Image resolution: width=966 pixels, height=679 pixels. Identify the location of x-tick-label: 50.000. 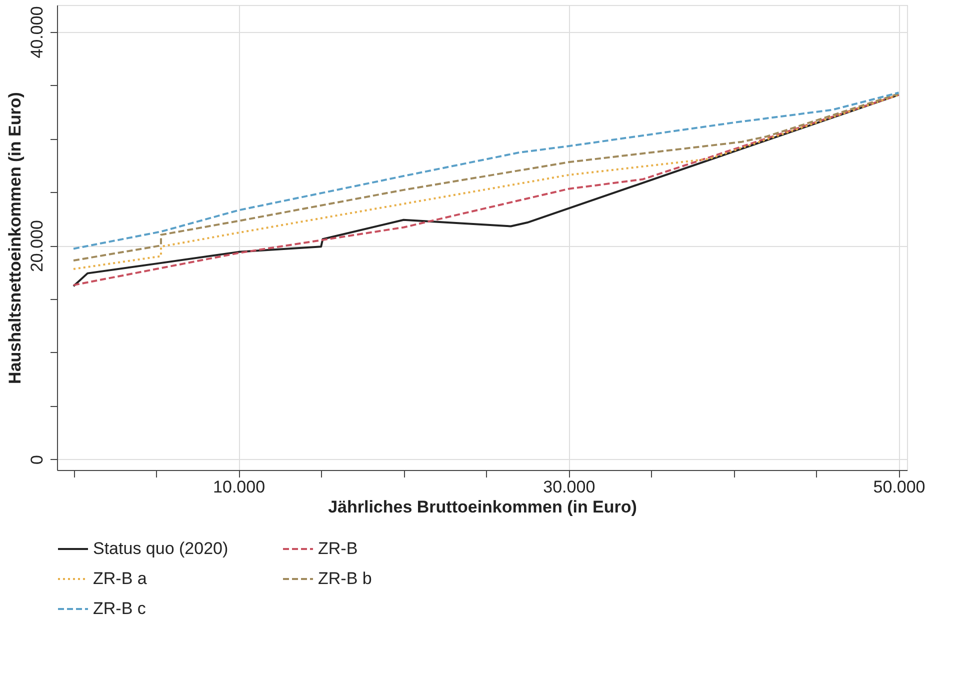
(899, 487).